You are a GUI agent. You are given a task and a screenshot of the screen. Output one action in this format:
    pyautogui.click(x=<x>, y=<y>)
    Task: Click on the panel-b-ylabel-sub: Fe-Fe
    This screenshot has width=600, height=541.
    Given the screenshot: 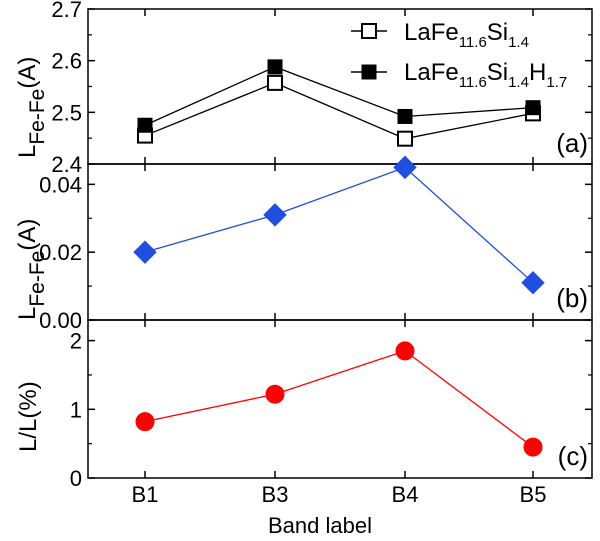 What is the action you would take?
    pyautogui.click(x=37, y=279)
    